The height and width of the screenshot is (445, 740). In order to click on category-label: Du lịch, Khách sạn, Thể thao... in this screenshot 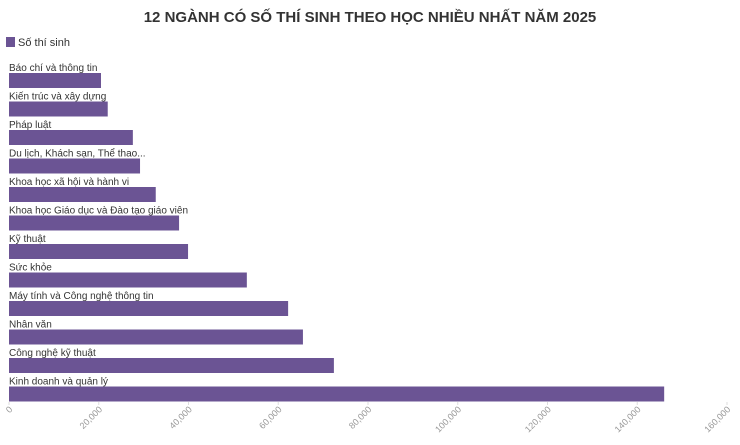, I will do `click(77, 154)`.